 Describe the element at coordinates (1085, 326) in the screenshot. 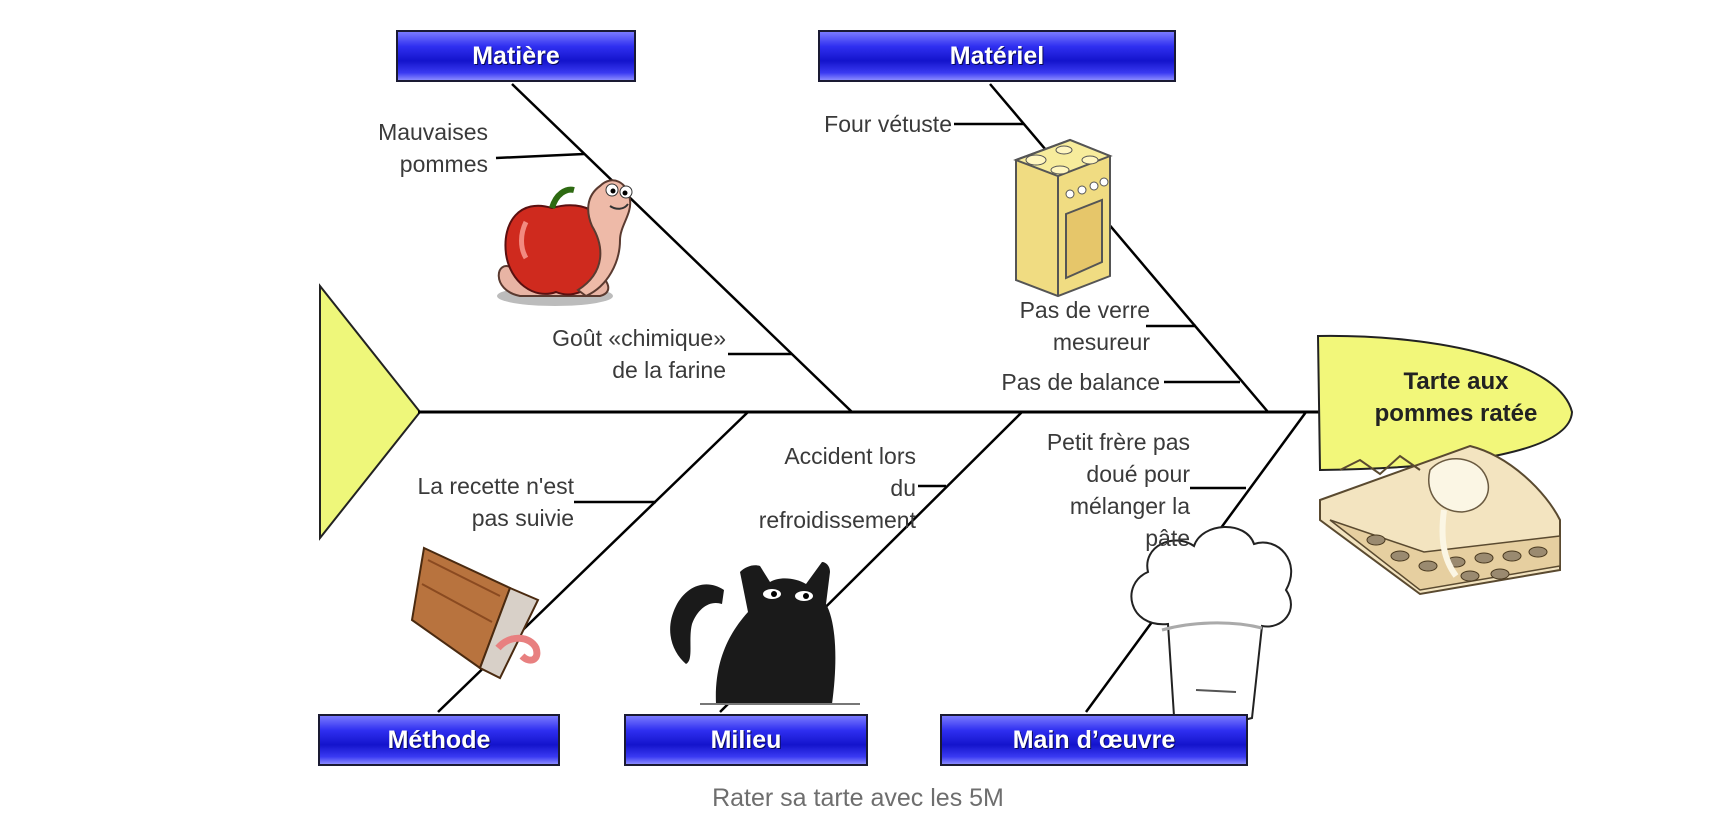

I see `cause-pas-de-verre: Pas de verre mesureur` at that location.